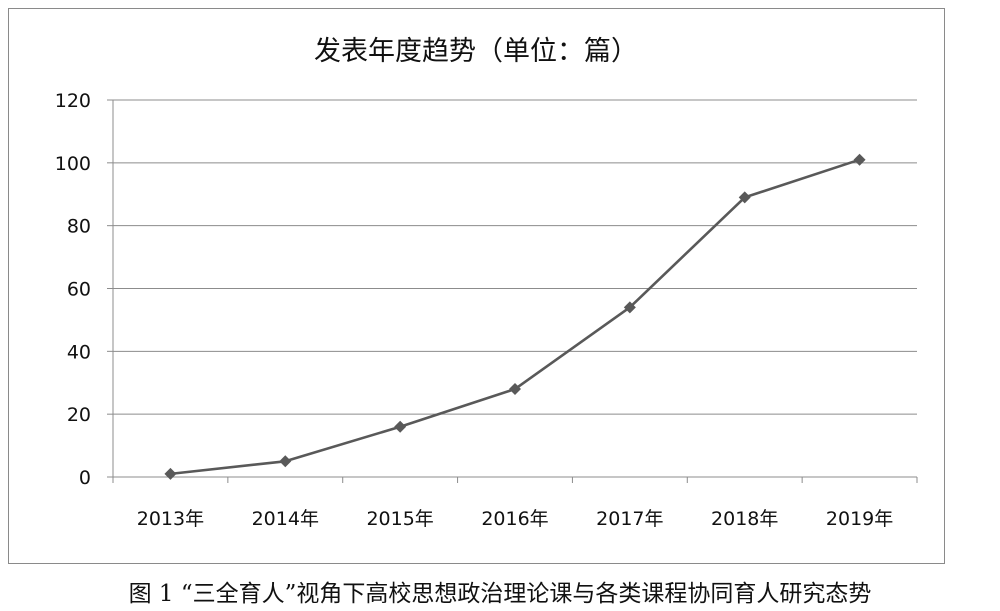  What do you see at coordinates (500, 594) in the screenshot?
I see `figure-caption: 图 1 “三全育人”视角下高校思想政治理论课与各类课程协同育人研究态势` at bounding box center [500, 594].